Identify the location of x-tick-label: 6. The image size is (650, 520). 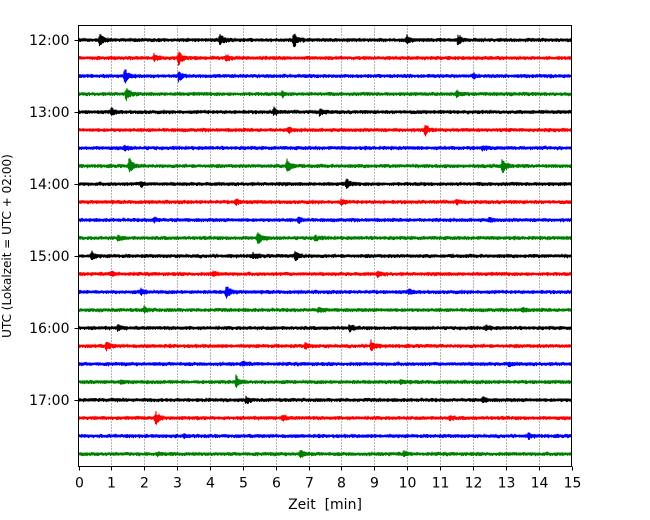
(276, 484).